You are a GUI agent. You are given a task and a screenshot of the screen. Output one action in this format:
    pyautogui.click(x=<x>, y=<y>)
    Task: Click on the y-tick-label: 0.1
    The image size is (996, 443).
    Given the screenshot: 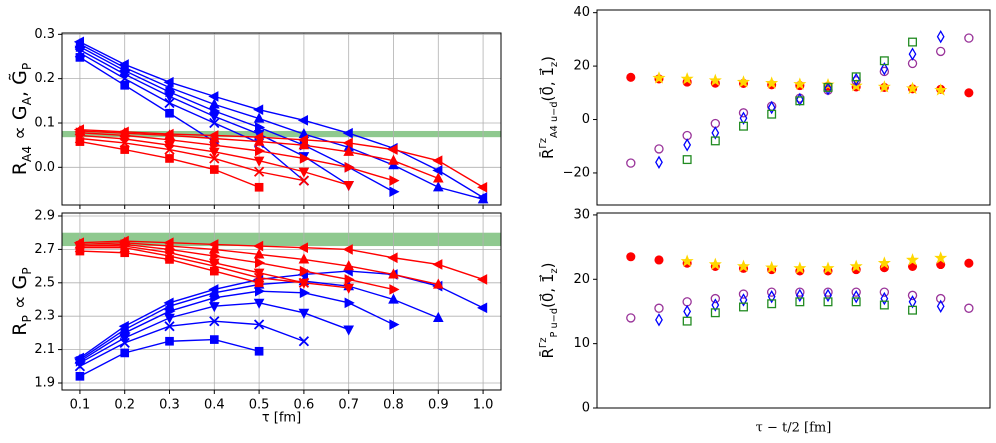 What is the action you would take?
    pyautogui.click(x=44, y=122)
    